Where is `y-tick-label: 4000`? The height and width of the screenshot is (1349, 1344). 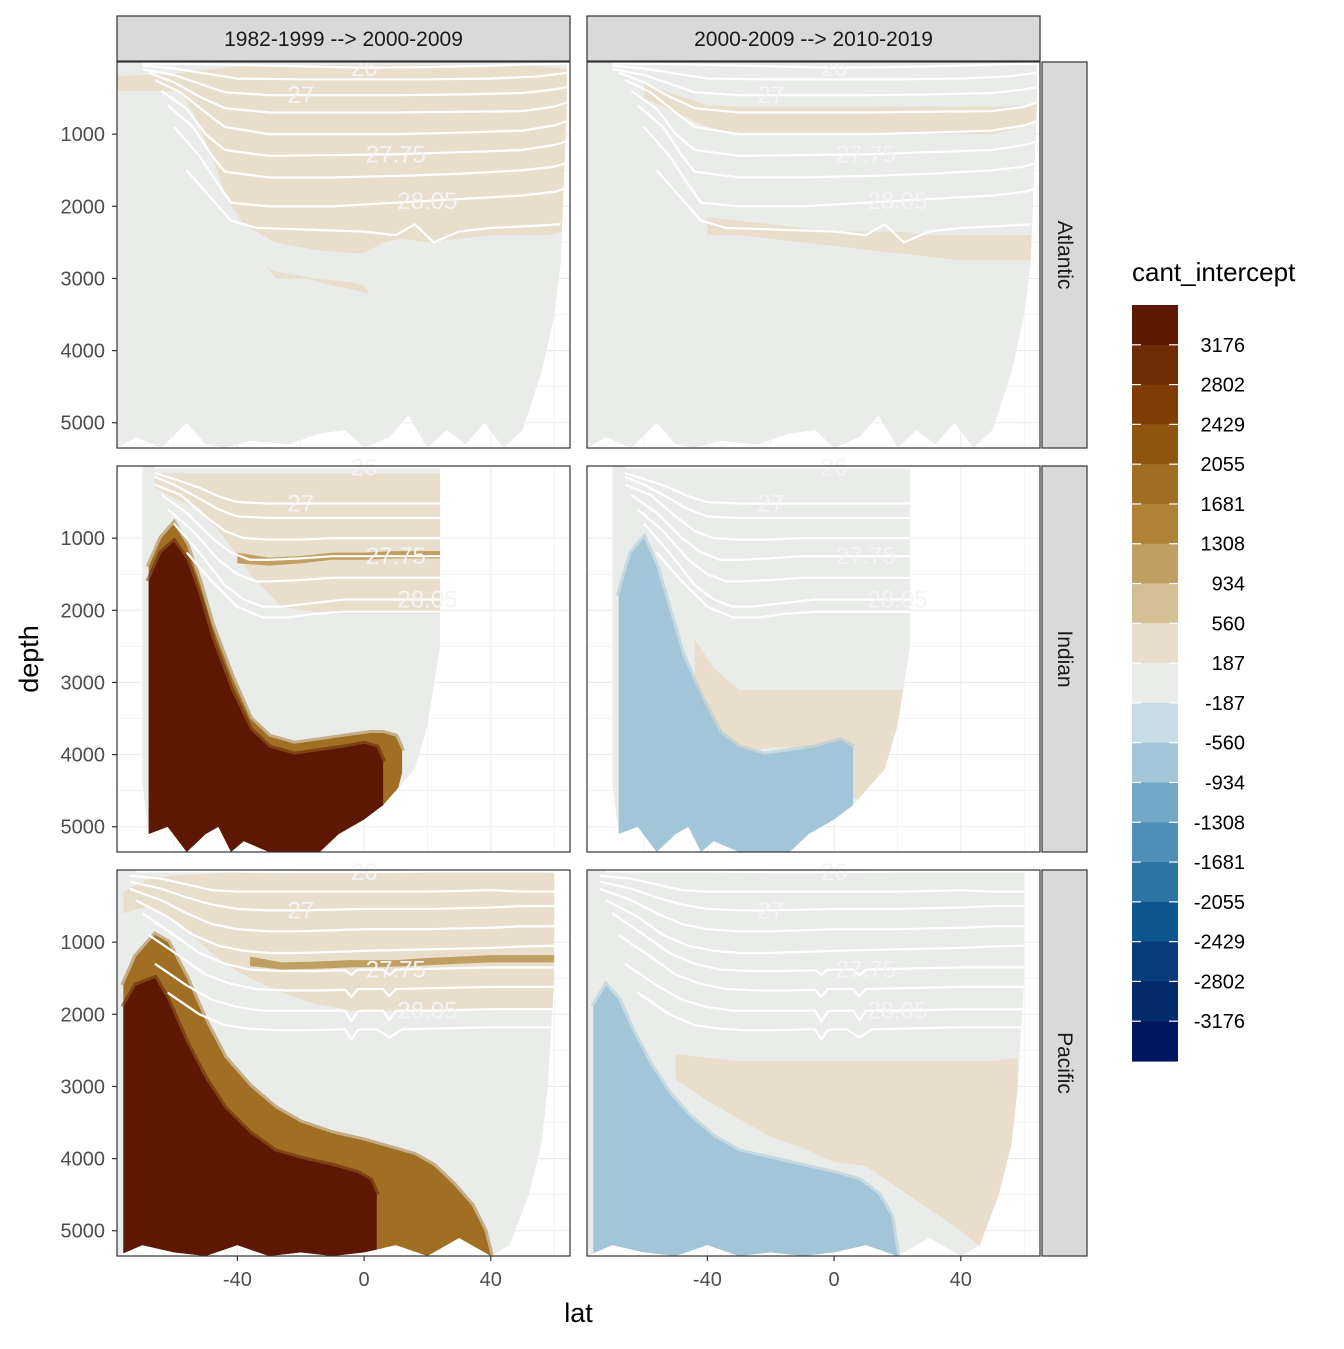
y-tick-label: 4000 is located at coordinates (83, 352).